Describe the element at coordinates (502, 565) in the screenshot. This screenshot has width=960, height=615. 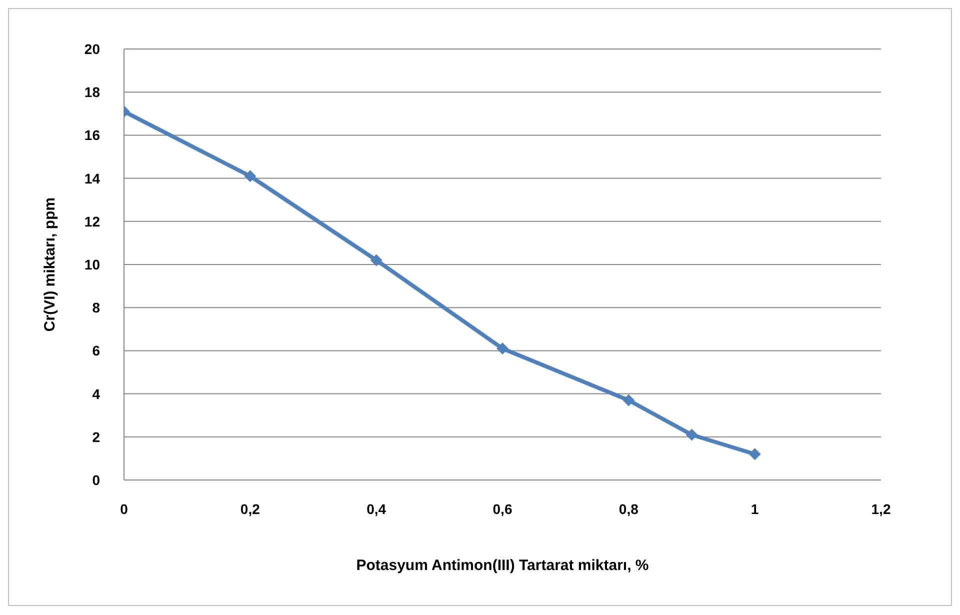
I see `x-axis-title: Potasyum Antimon(III) Tartarat miktarı, %` at that location.